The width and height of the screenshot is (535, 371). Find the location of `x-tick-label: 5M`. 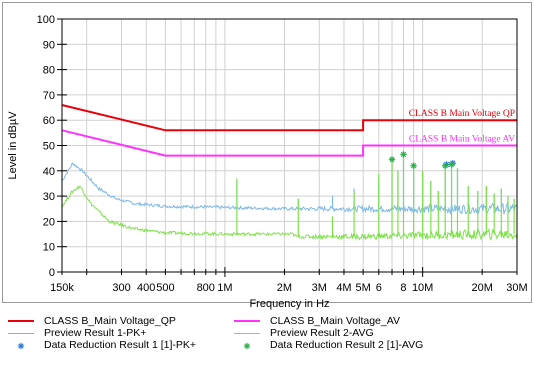

x-tick-label: 5M is located at coordinates (362, 288).